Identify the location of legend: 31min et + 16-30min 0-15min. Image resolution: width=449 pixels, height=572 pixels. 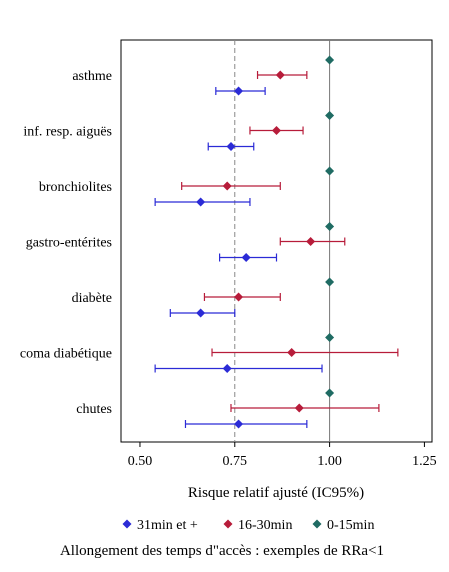
(248, 525).